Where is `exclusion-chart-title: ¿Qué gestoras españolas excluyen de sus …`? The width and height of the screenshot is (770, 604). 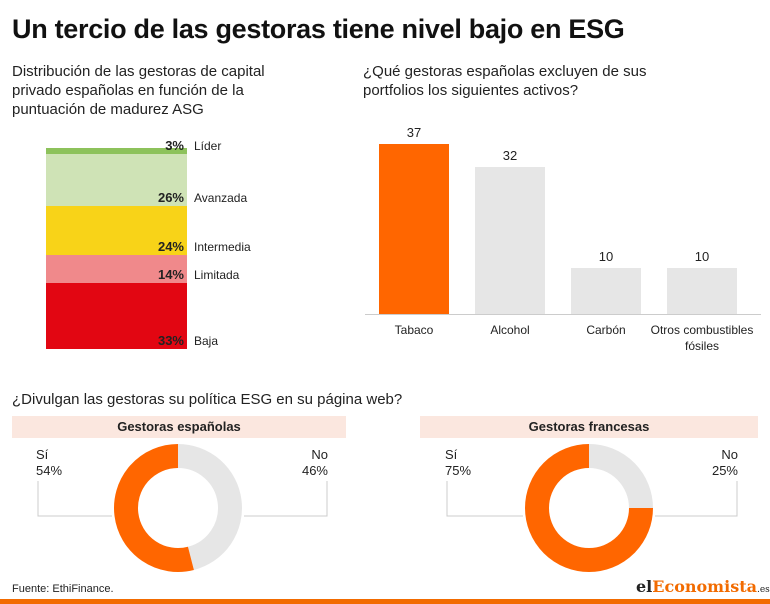
exclusion-chart-title: ¿Qué gestoras españolas excluyen de sus … is located at coordinates (505, 81).